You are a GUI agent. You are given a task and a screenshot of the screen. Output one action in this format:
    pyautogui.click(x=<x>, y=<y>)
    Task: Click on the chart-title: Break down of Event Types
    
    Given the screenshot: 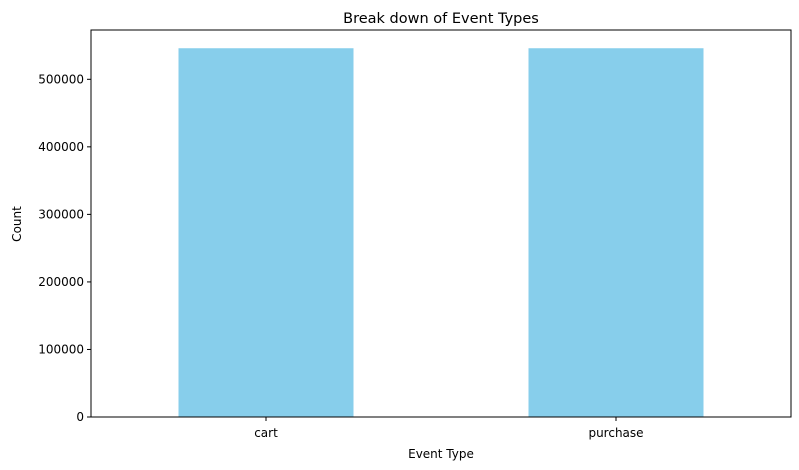 What is the action you would take?
    pyautogui.click(x=441, y=19)
    